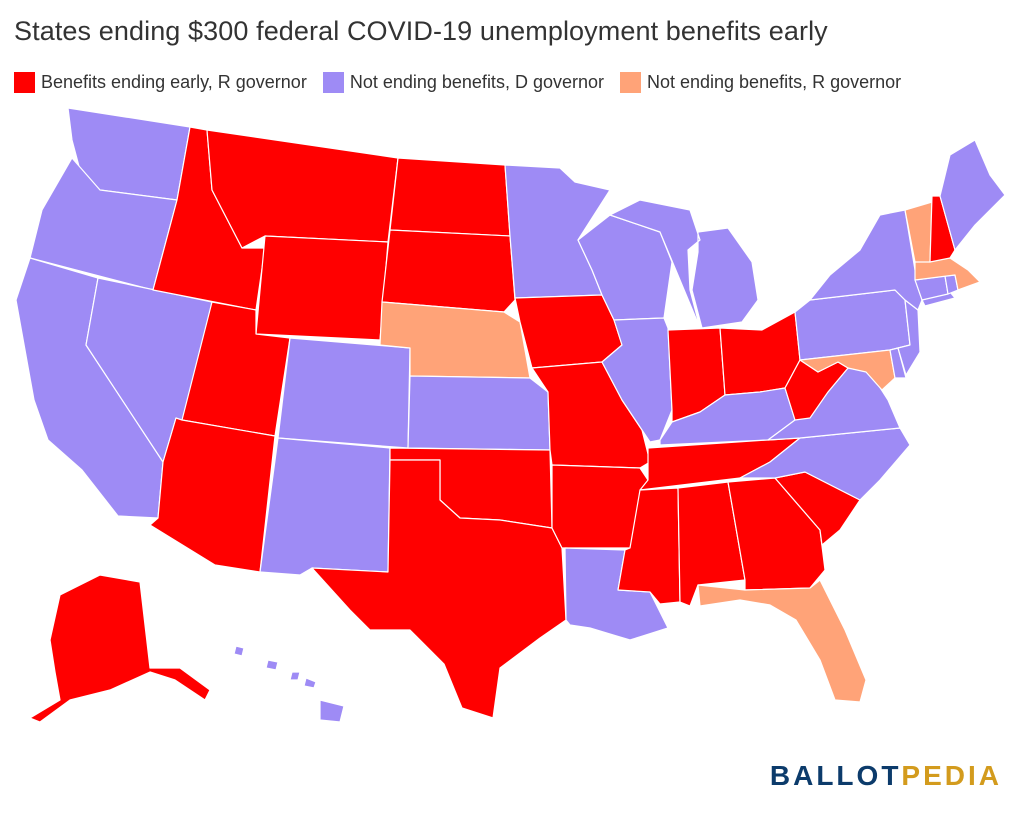 The height and width of the screenshot is (816, 1024). What do you see at coordinates (972, 195) in the screenshot?
I see `state-me` at bounding box center [972, 195].